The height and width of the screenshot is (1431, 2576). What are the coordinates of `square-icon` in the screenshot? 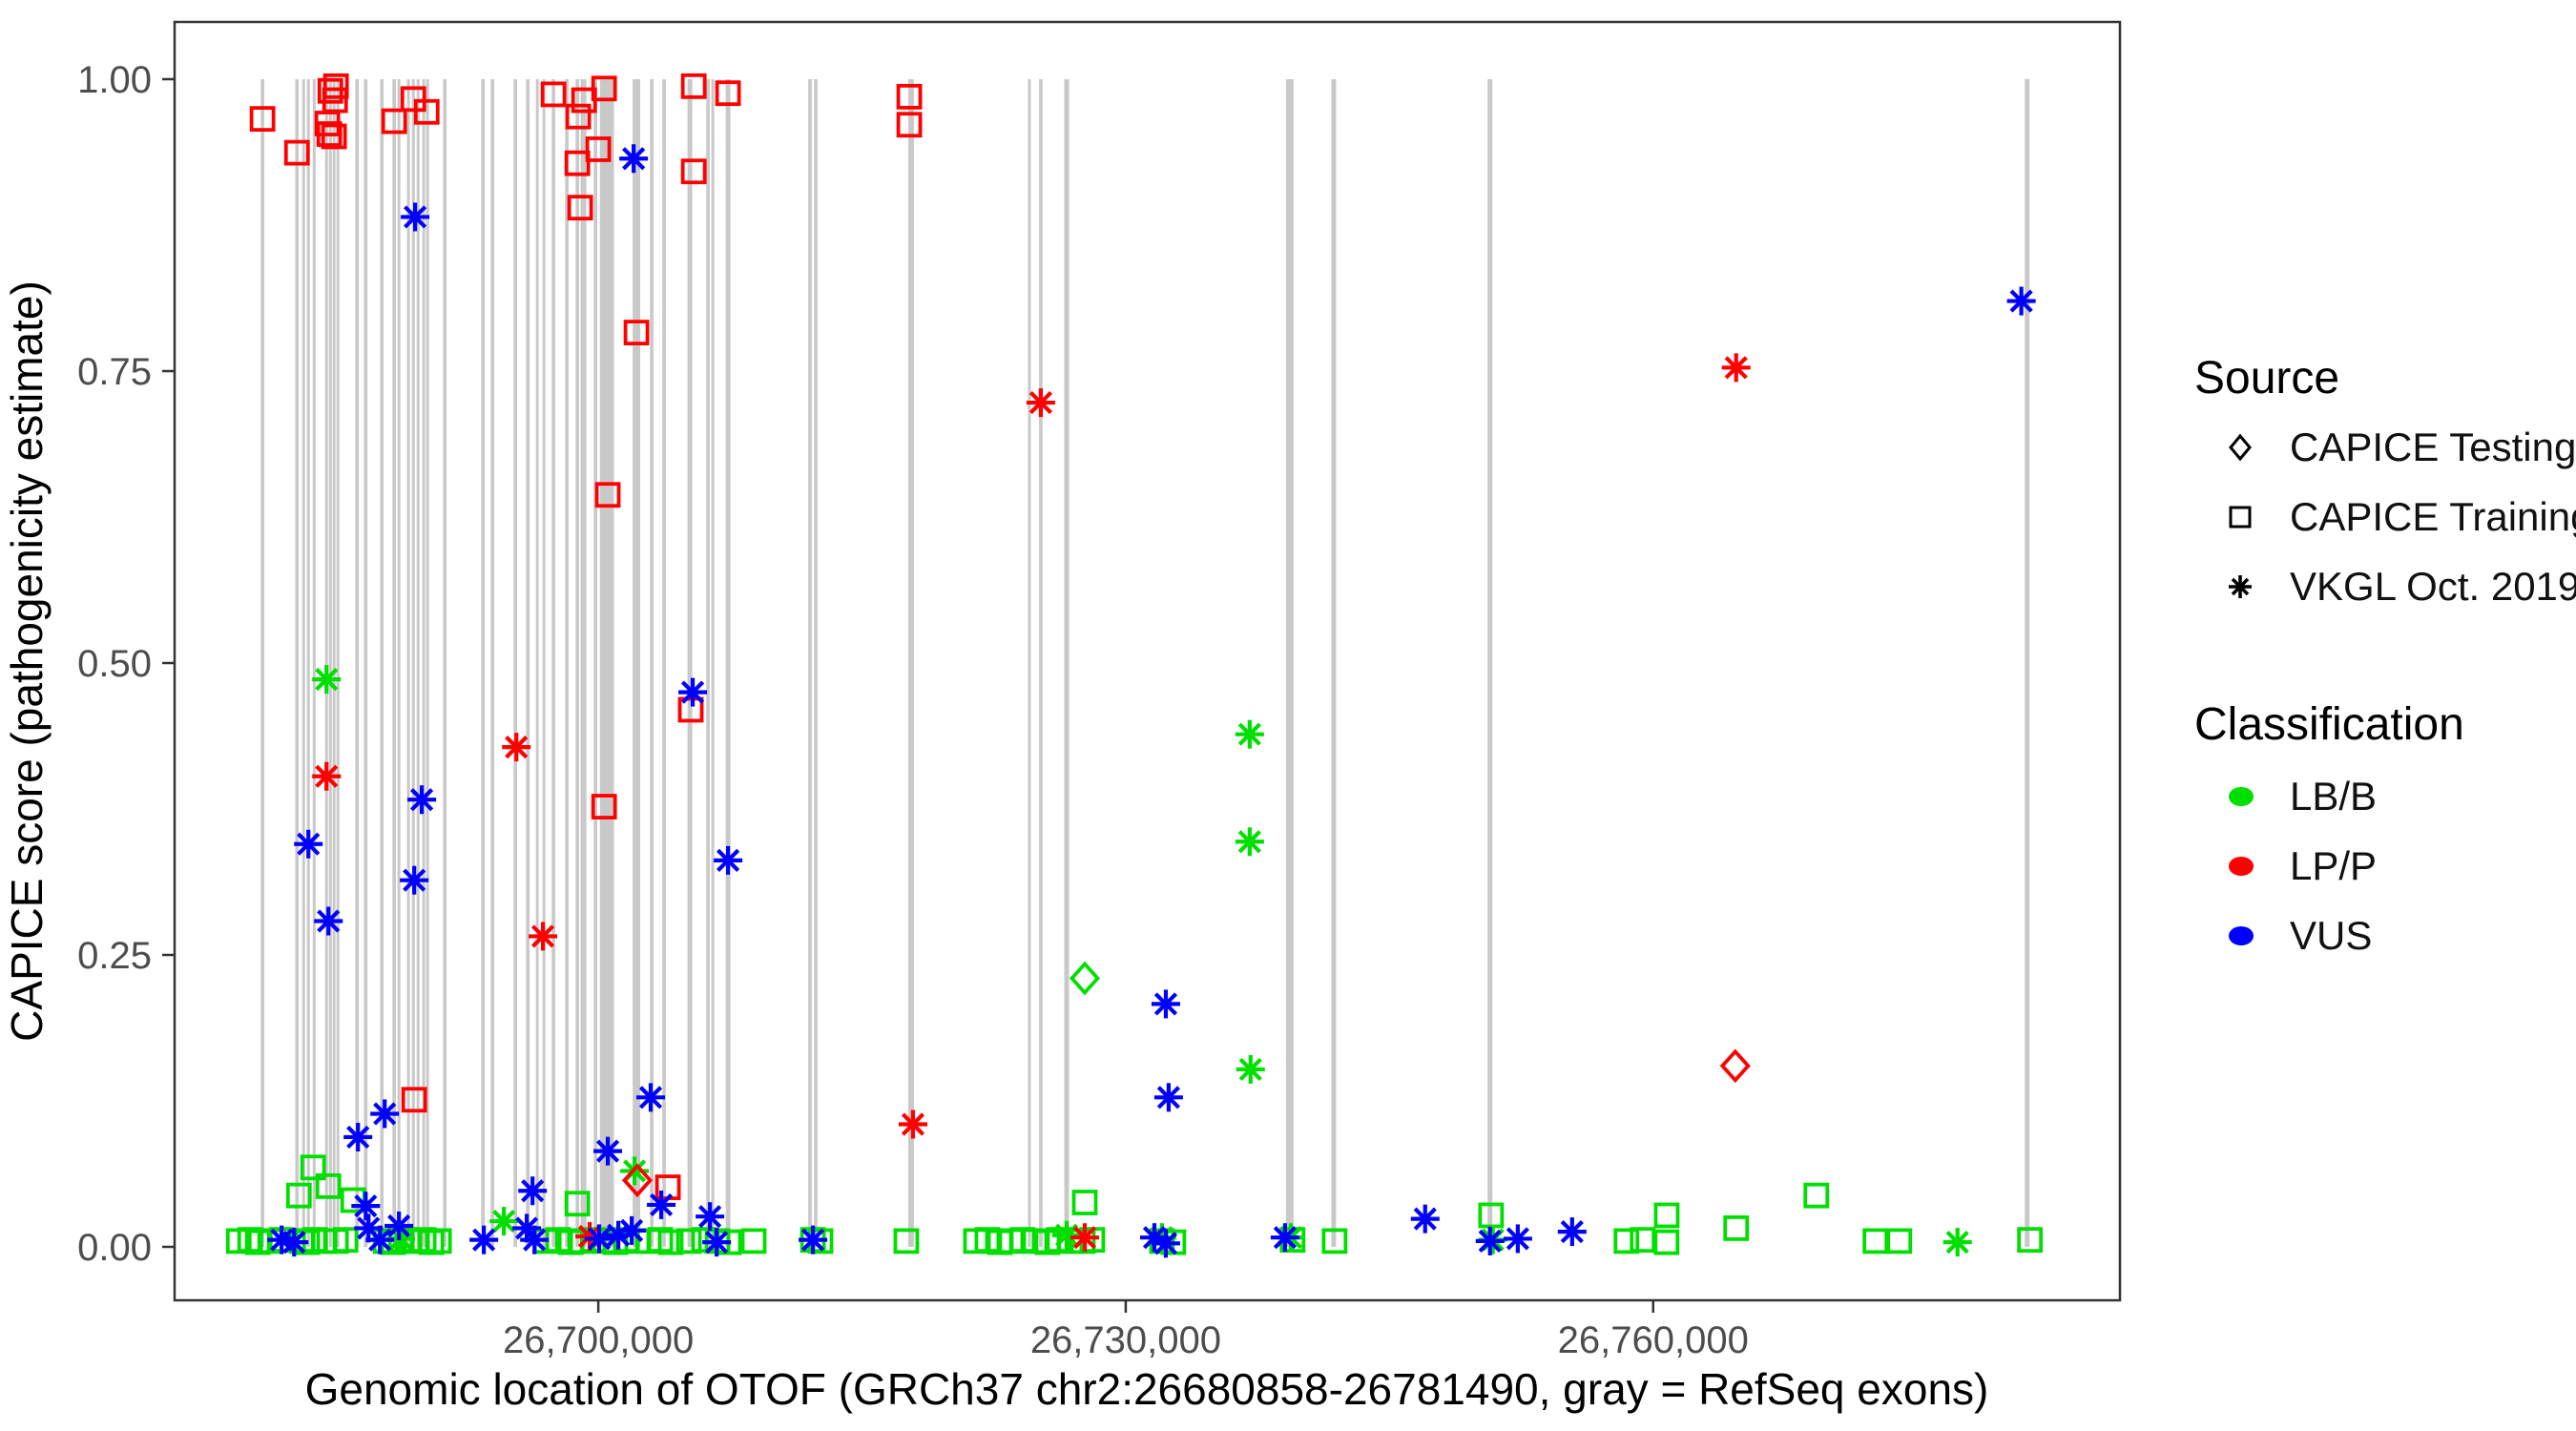 It's located at (2240, 517).